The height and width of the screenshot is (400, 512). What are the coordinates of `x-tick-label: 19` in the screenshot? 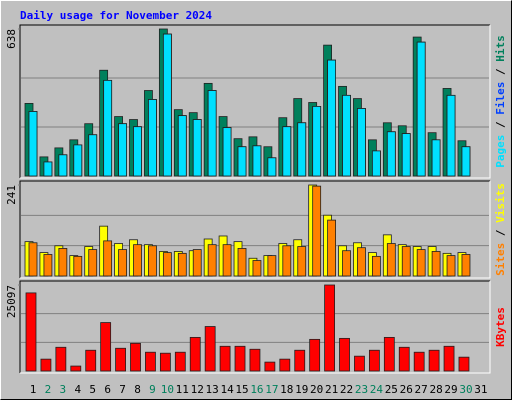 It's located at (301, 389).